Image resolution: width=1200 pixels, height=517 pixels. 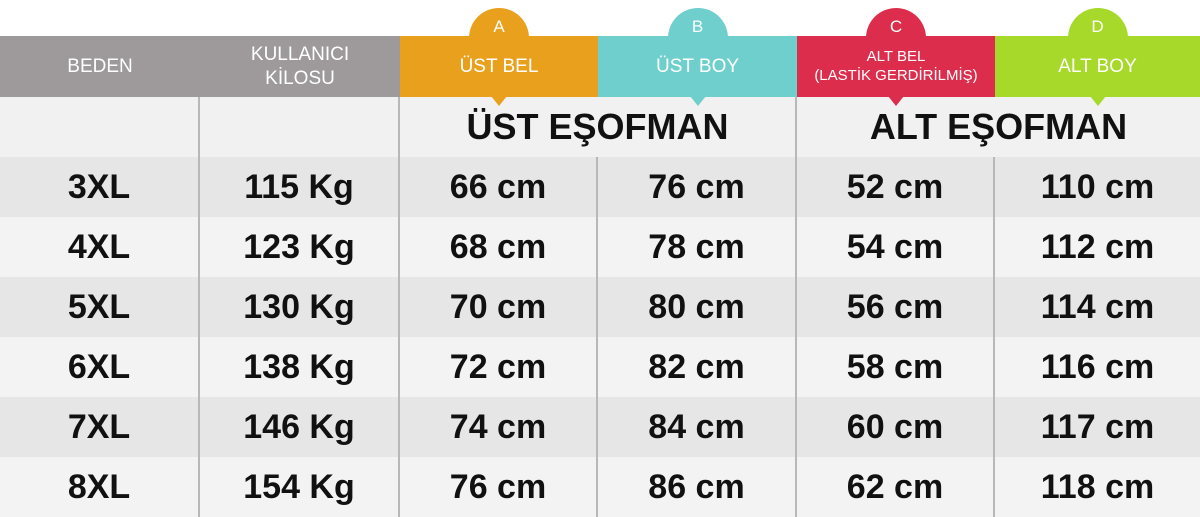 I want to click on group-row: ÜST EŞOFMAN ALT EŞOFMAN, so click(x=600, y=127).